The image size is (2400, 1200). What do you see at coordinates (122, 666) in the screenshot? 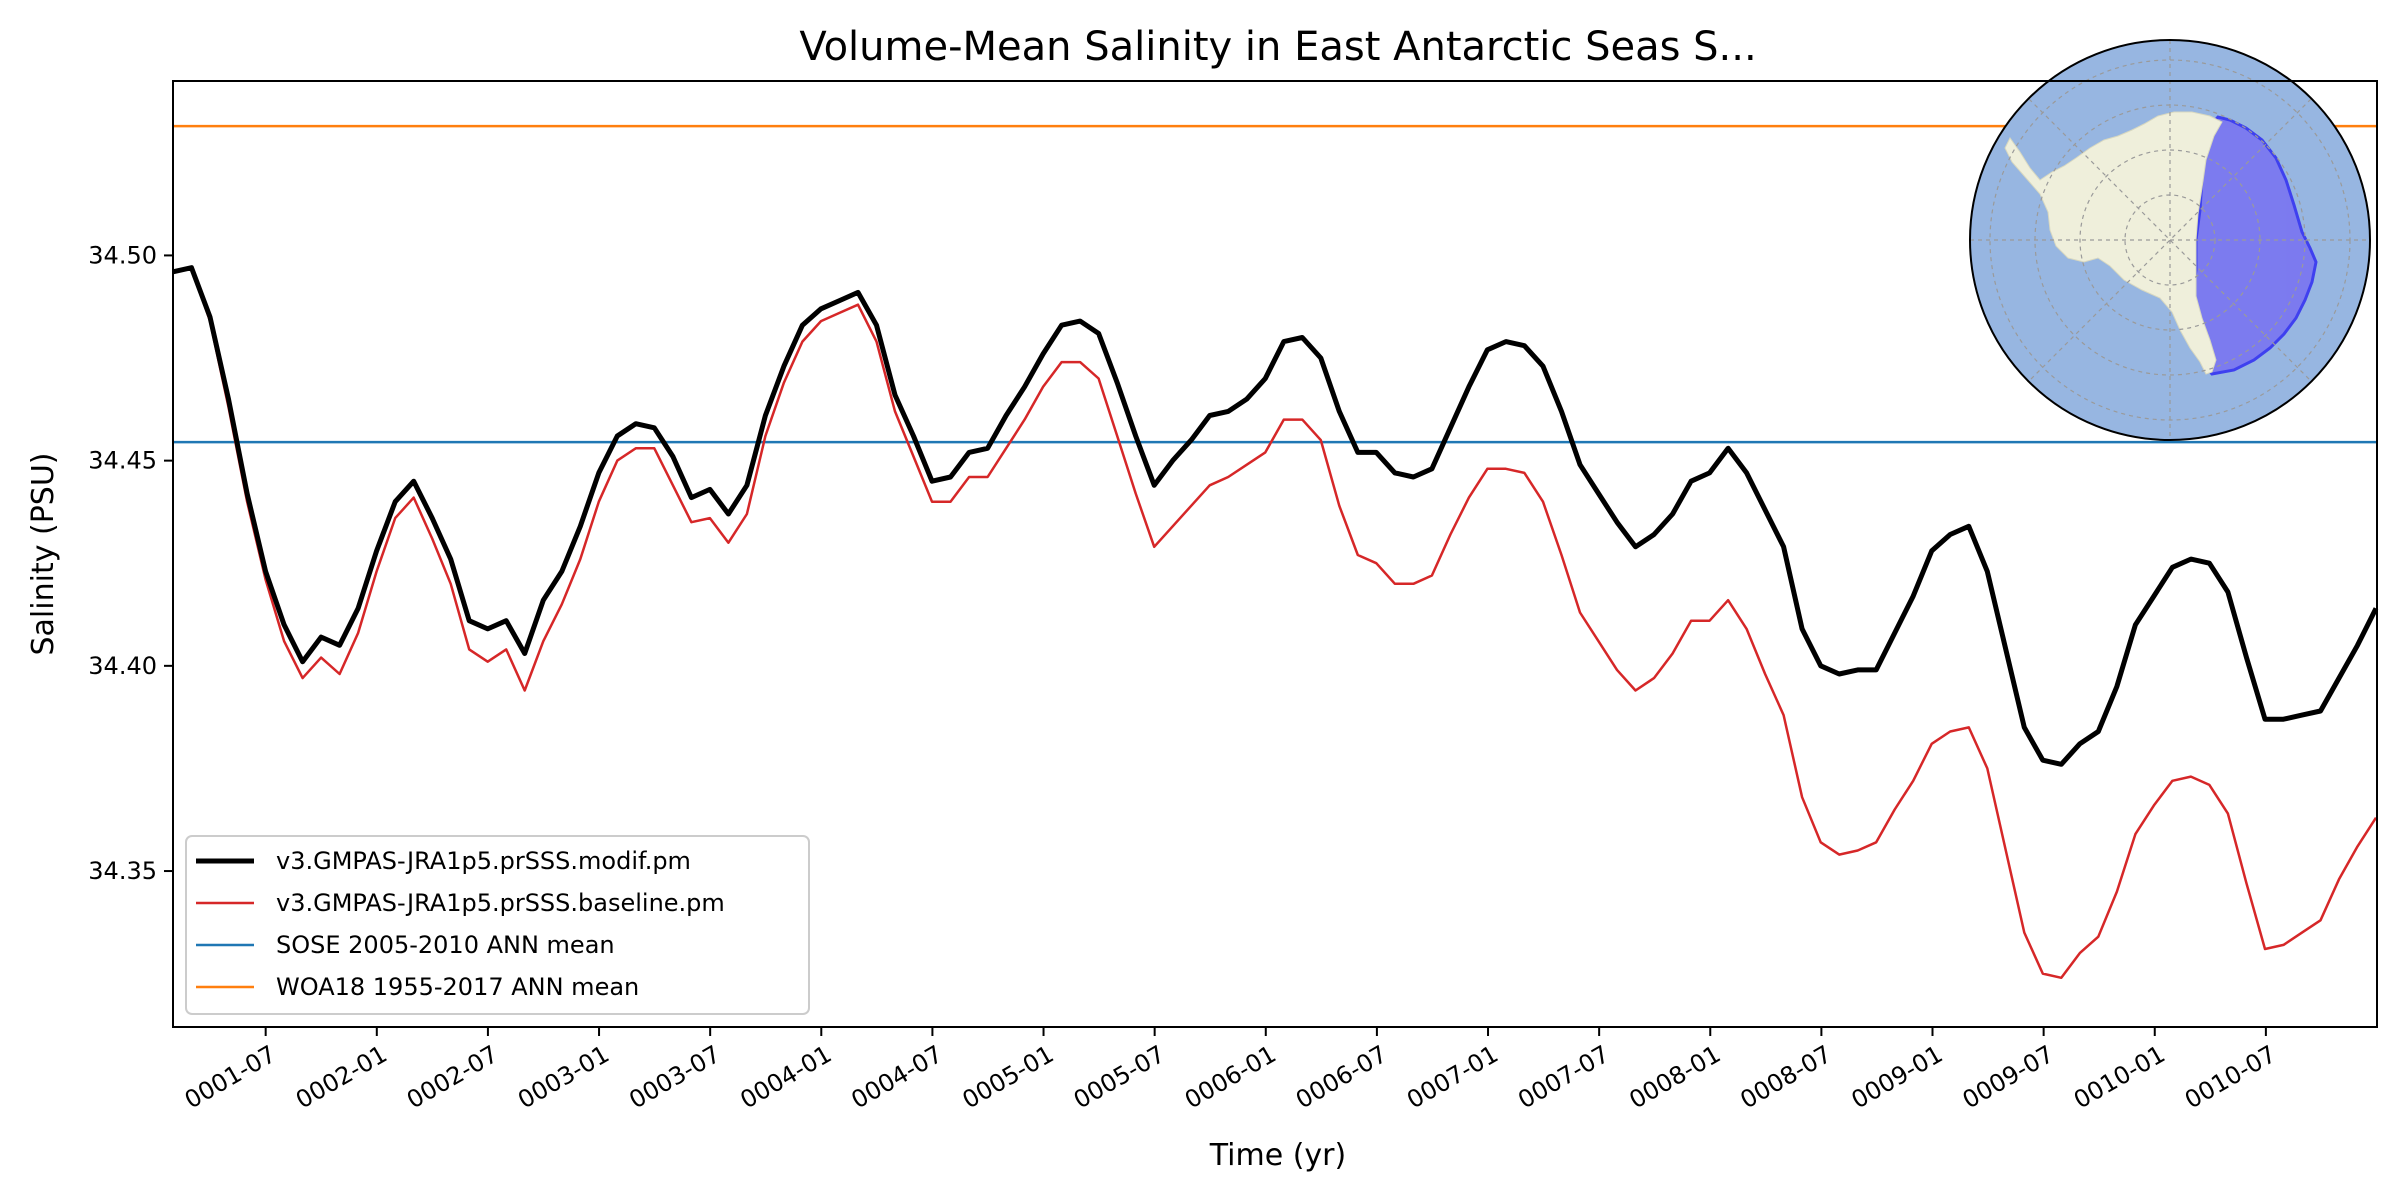
I see `y-tick-label: 34.40` at bounding box center [122, 666].